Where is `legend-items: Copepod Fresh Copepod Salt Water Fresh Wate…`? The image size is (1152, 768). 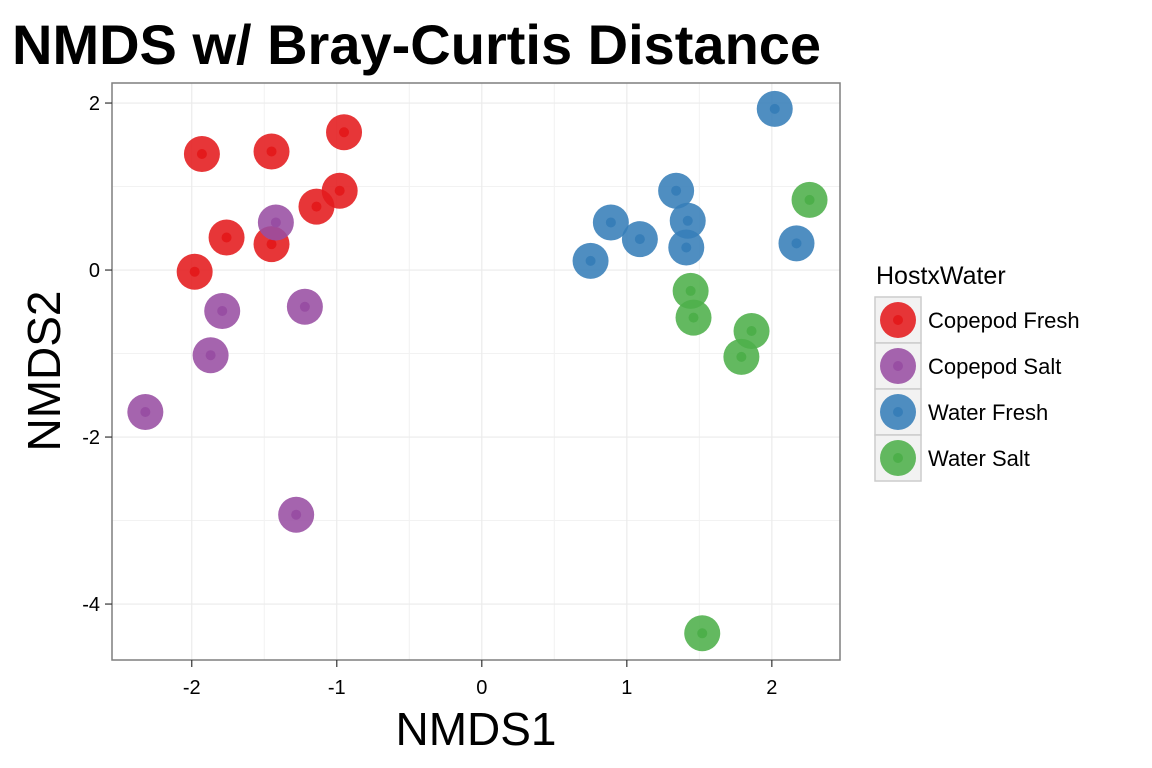
legend-items: Copepod Fresh Copepod Salt Water Fresh Wate… is located at coordinates (977, 389).